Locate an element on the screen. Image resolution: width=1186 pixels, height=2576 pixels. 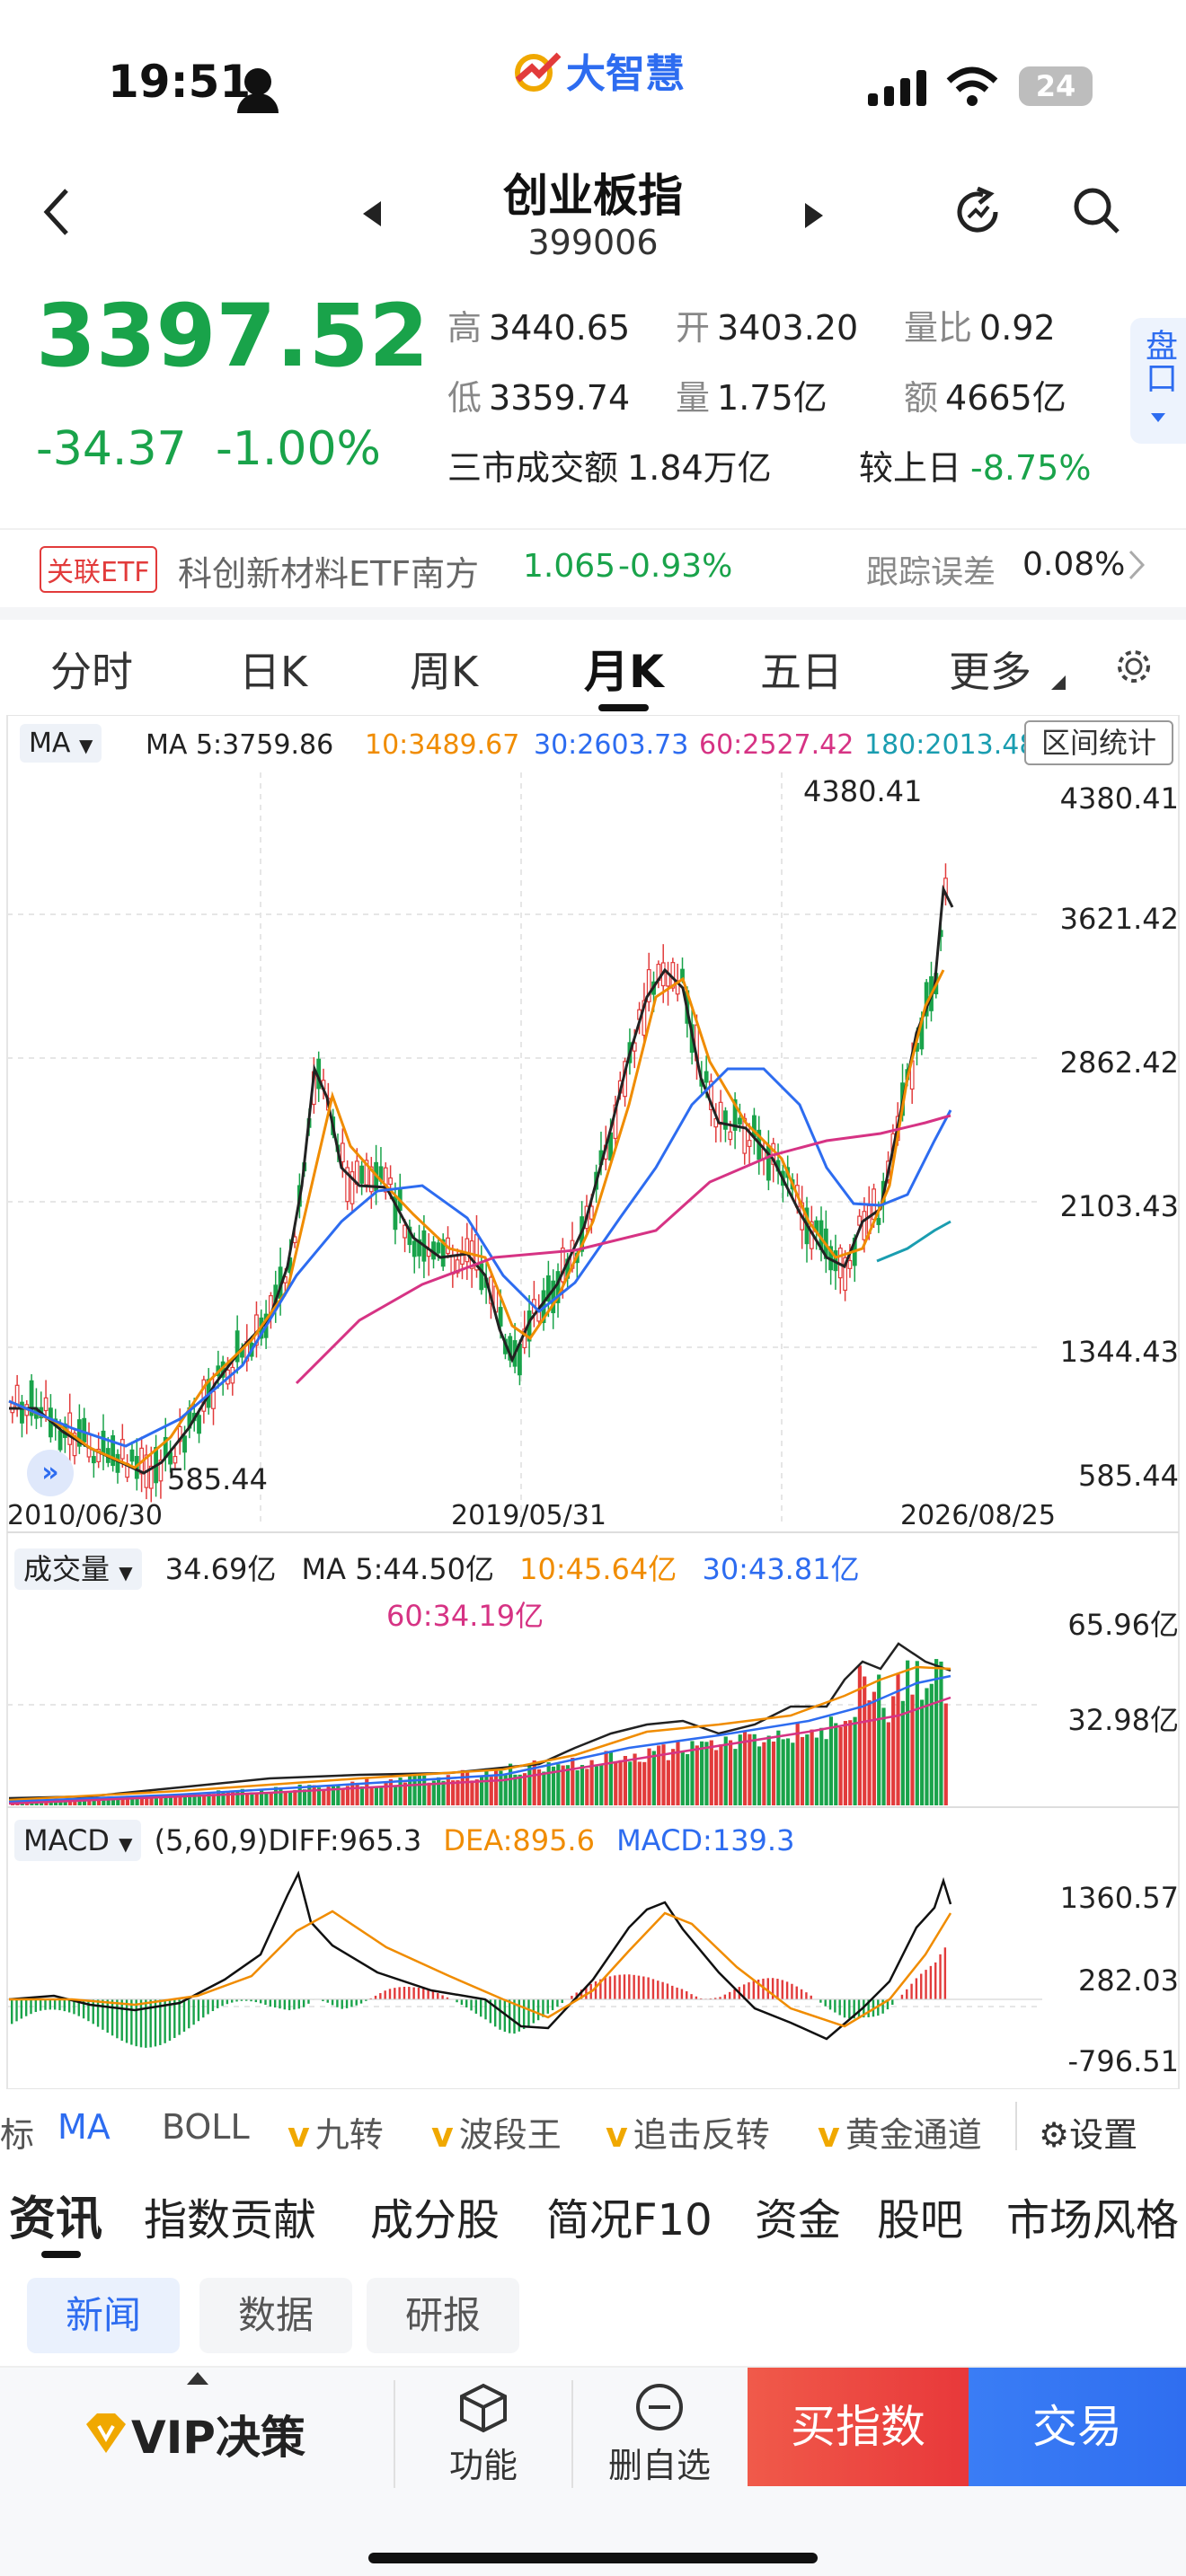
info-tab-market-style: 市场风格 is located at coordinates (1093, 2220).